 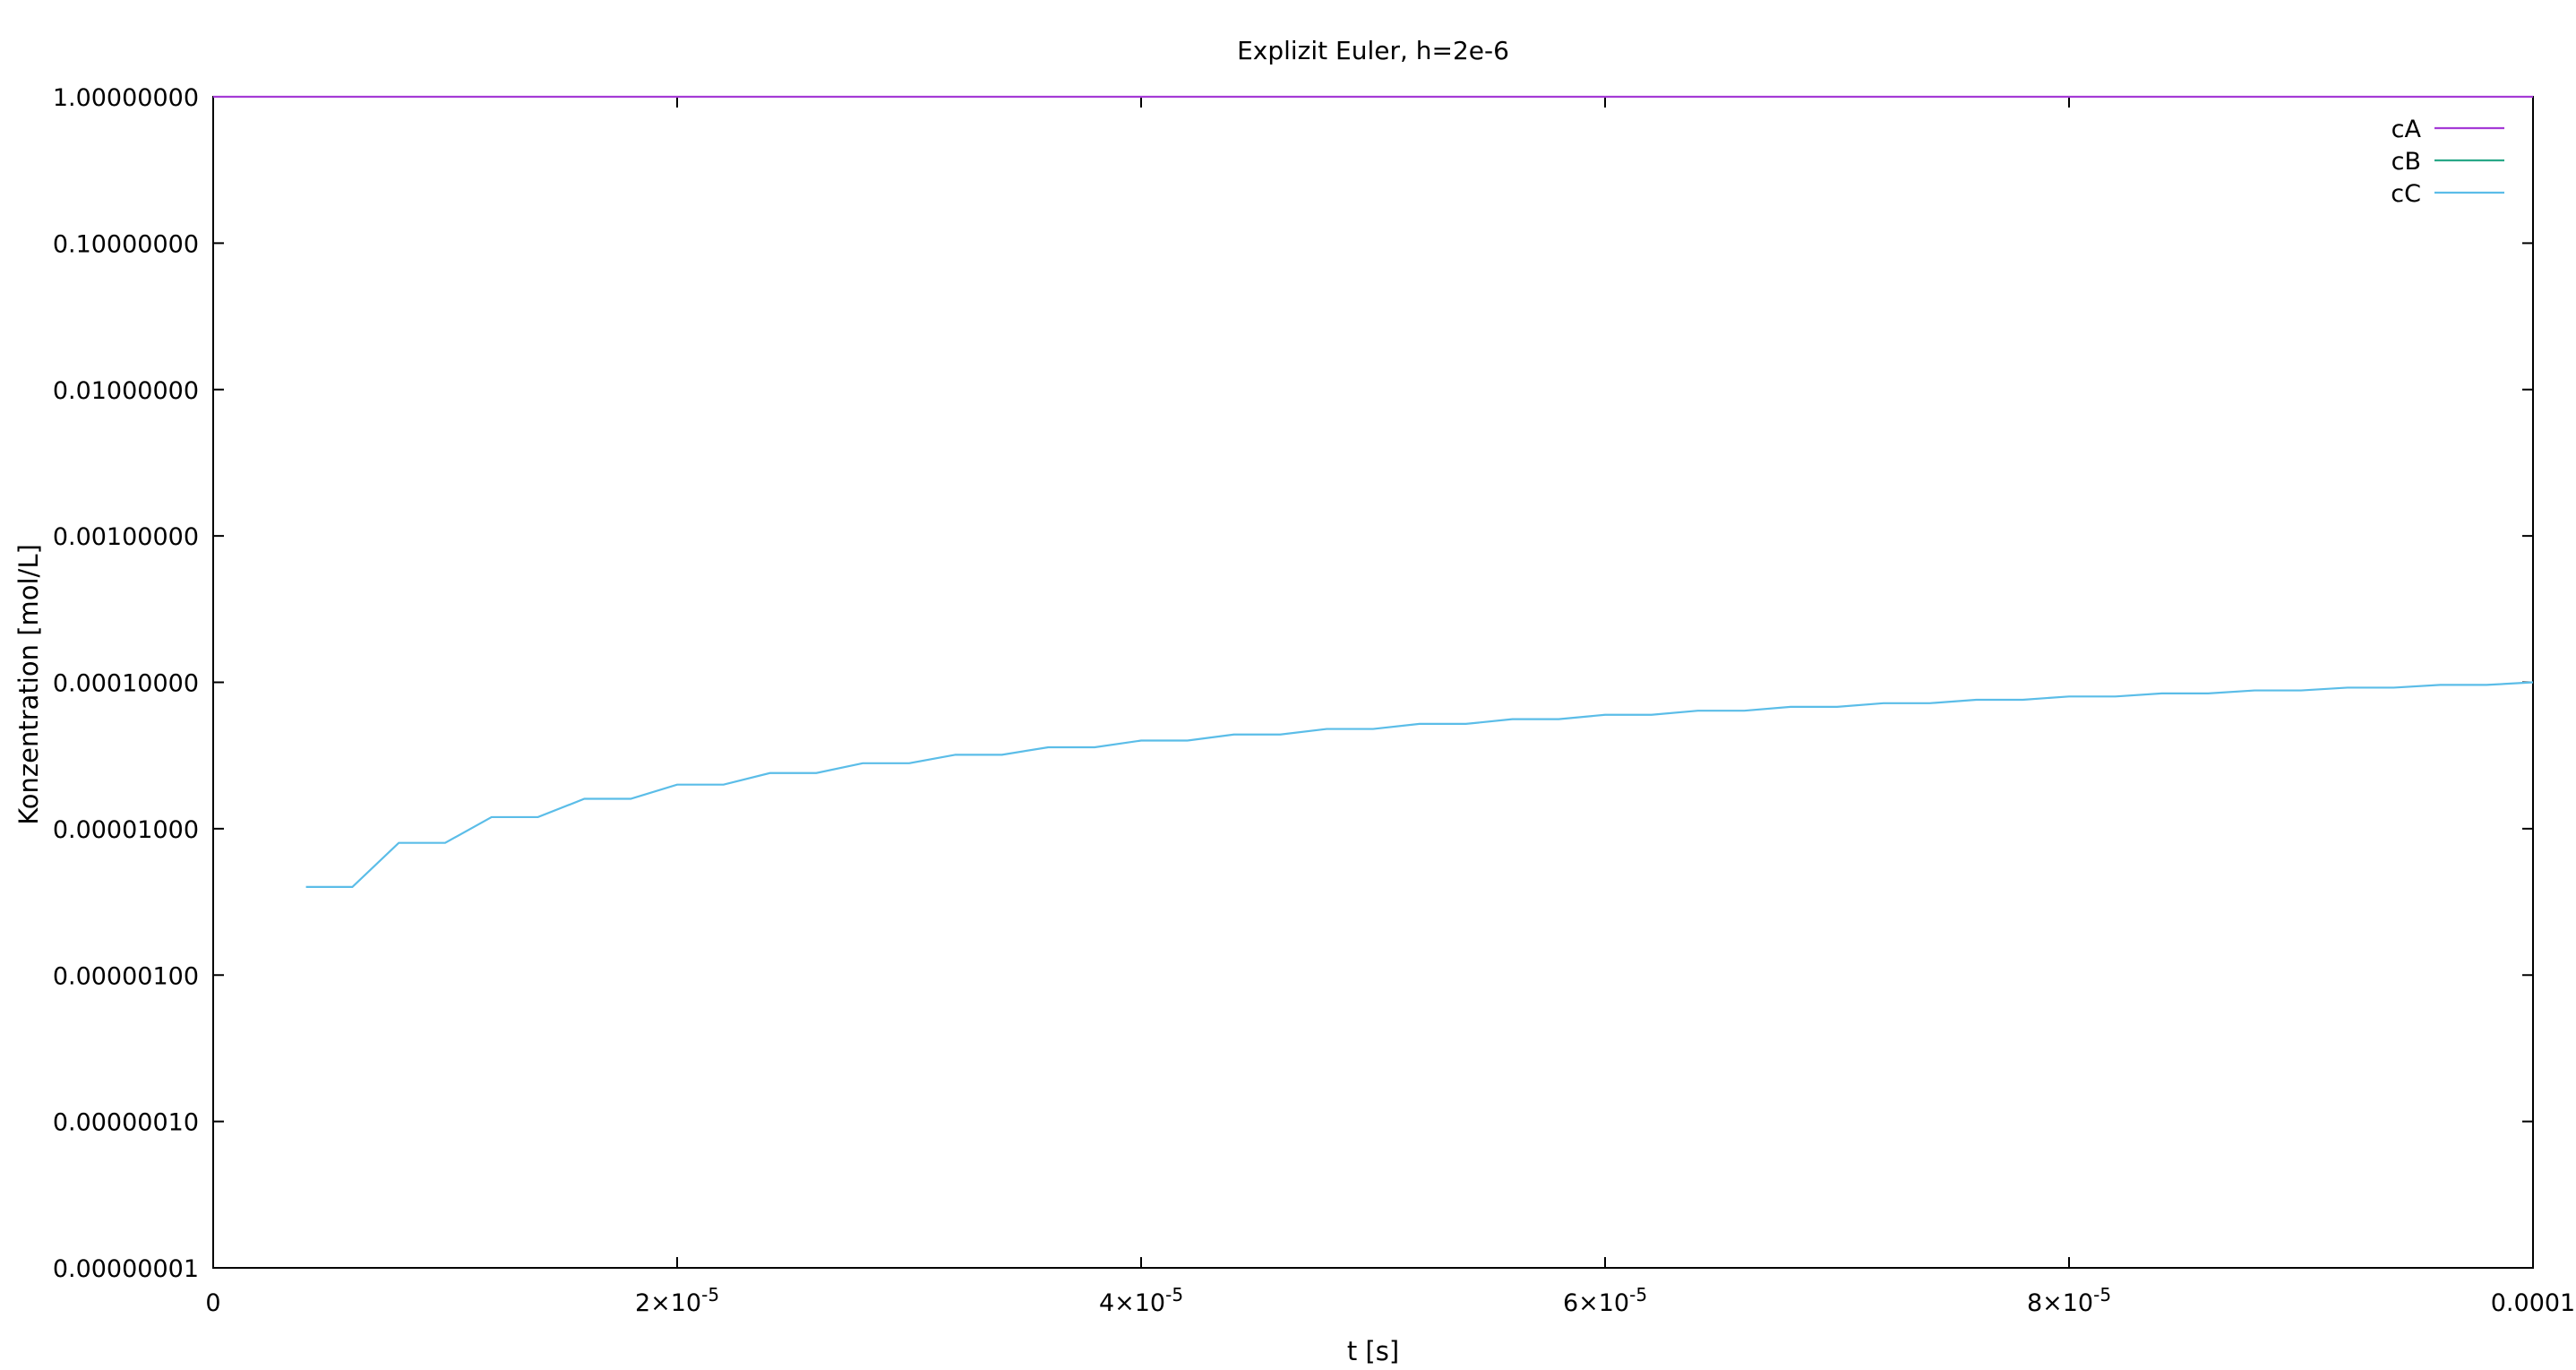 What do you see at coordinates (2406, 194) in the screenshot?
I see `legend-label: cC` at bounding box center [2406, 194].